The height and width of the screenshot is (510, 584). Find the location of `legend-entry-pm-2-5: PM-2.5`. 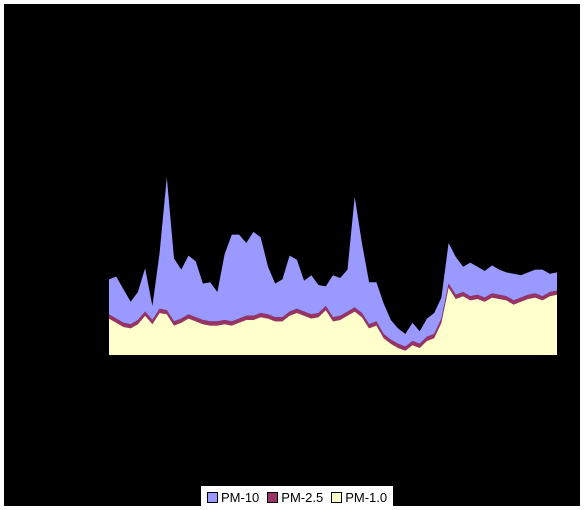

legend-entry-pm-2-5: PM-2.5 is located at coordinates (295, 497).